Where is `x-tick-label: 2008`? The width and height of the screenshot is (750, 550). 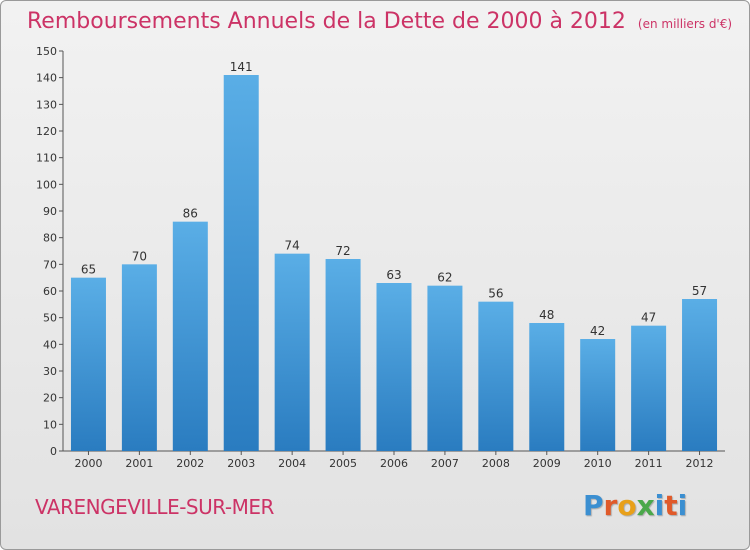
x-tick-label: 2008 is located at coordinates (496, 463).